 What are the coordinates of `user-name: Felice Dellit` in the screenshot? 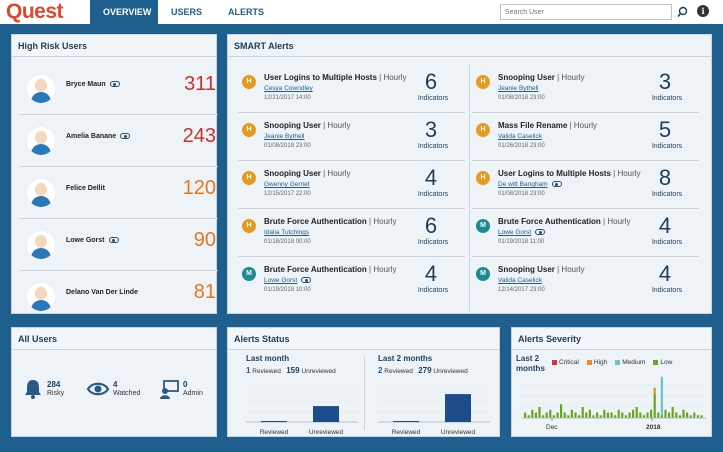 It's located at (85, 188).